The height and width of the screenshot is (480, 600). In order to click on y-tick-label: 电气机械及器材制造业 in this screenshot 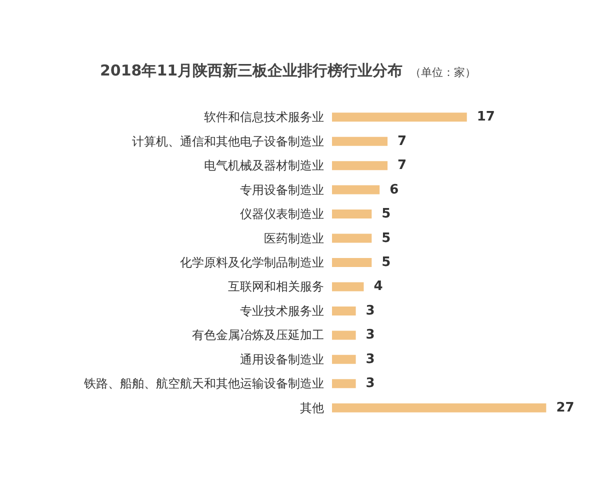, I will do `click(264, 165)`.